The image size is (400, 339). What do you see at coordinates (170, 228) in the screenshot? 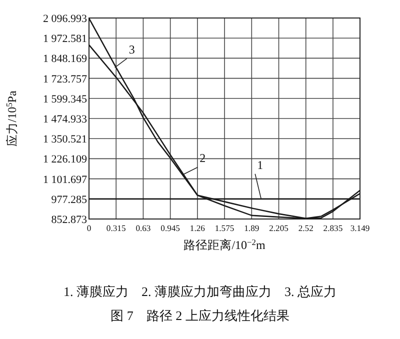
I see `x-tick-label: 0.945` at bounding box center [170, 228].